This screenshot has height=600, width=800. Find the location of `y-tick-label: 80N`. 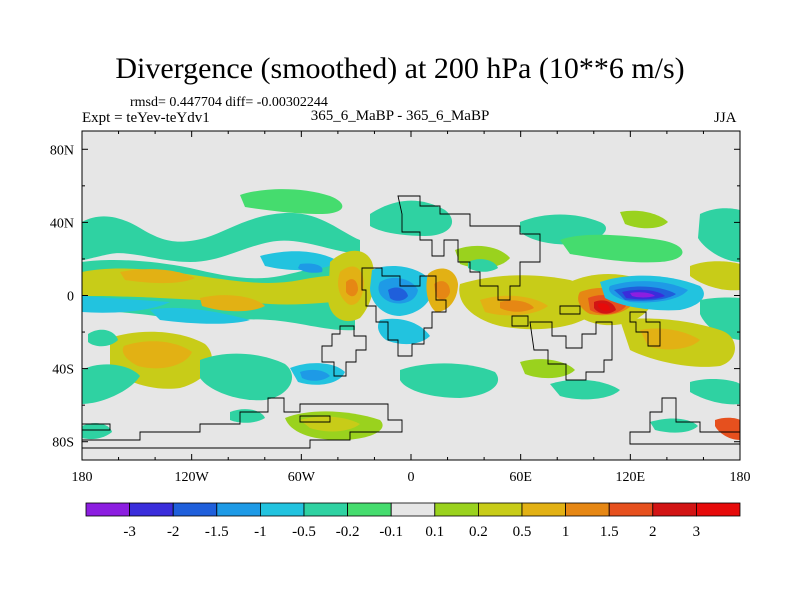

y-tick-label: 80N is located at coordinates (62, 150).